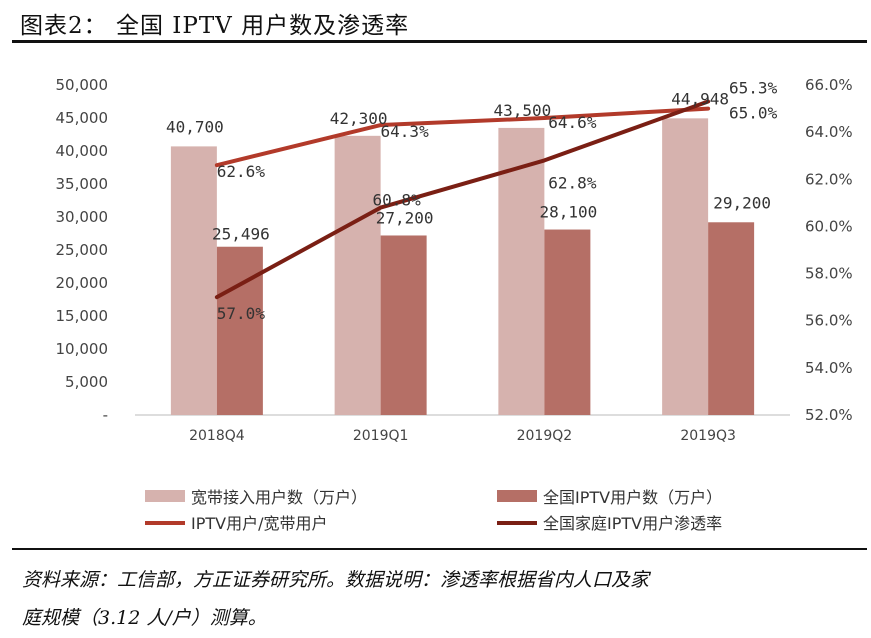  Describe the element at coordinates (708, 436) in the screenshot. I see `category-label: 2019Q3` at that location.